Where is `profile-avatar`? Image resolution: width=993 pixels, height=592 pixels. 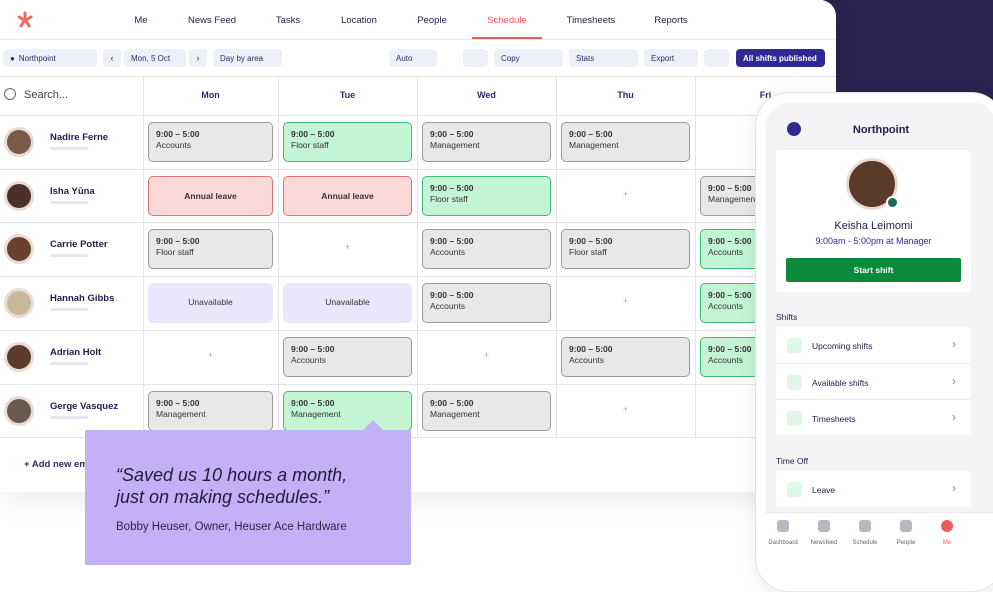 profile-avatar is located at coordinates (872, 184).